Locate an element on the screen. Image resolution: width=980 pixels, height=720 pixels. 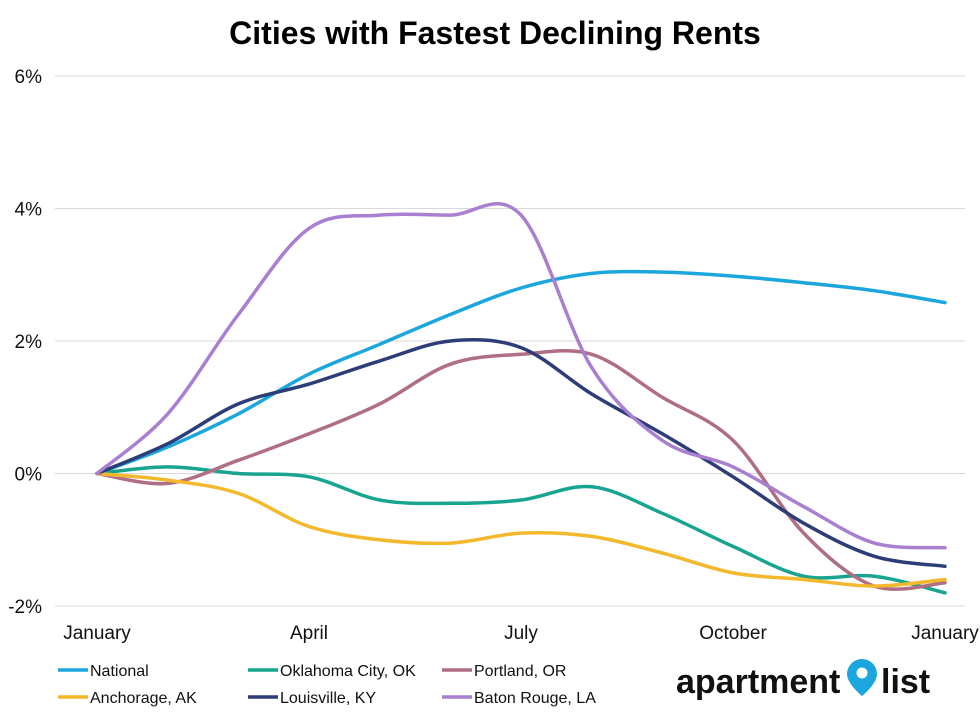
chart-title: Cities with Fastest Declining Rents is located at coordinates (495, 33).